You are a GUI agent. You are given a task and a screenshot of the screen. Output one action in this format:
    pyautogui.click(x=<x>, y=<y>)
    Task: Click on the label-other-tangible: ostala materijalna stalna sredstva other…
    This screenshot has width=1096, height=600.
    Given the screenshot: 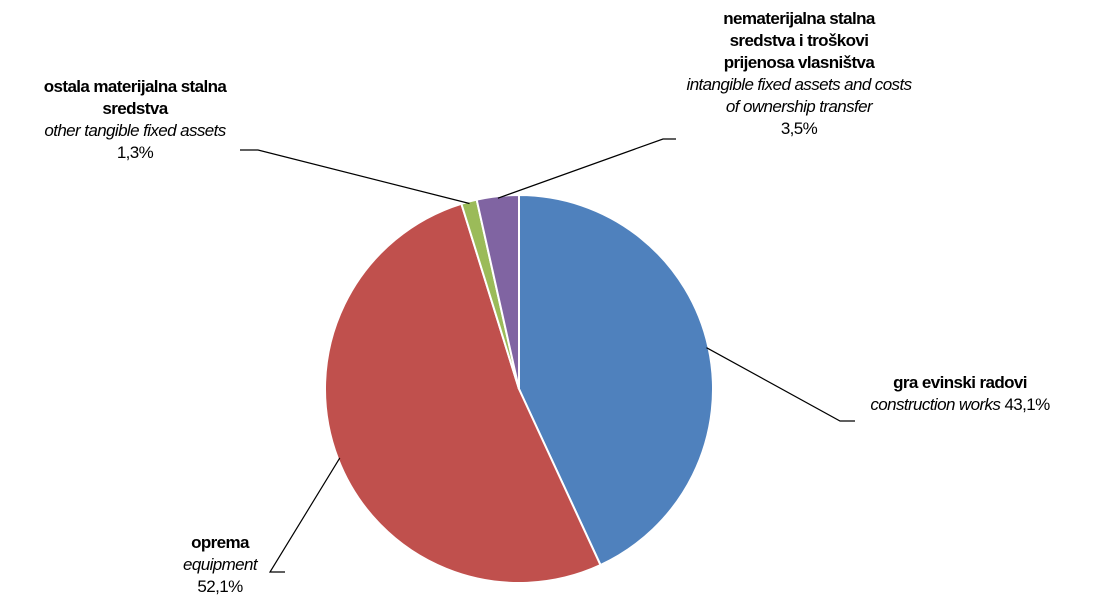 What is the action you would take?
    pyautogui.click(x=135, y=120)
    